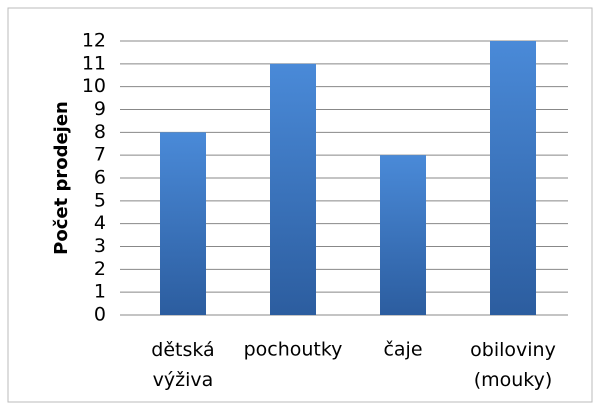 This screenshot has width=593, height=407. Describe the element at coordinates (100, 292) in the screenshot. I see `y-tick-label: 1` at that location.